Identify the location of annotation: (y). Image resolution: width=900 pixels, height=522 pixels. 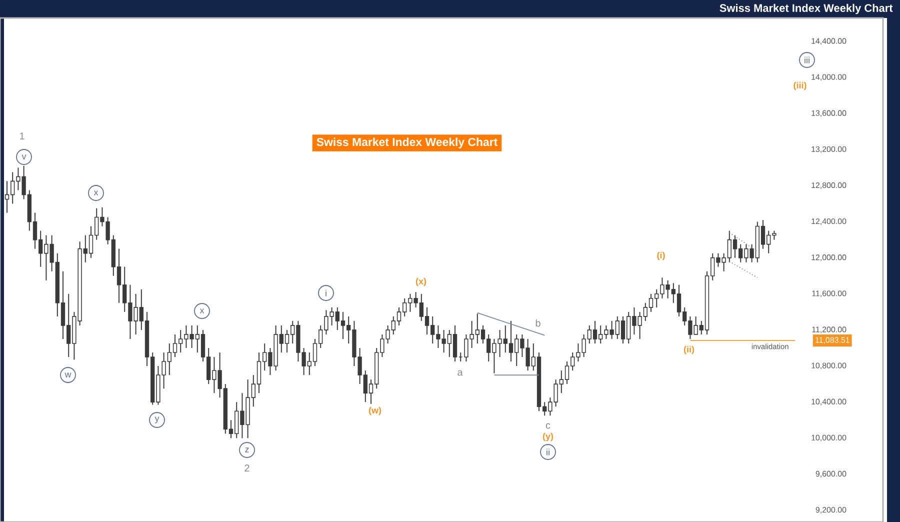
(548, 437).